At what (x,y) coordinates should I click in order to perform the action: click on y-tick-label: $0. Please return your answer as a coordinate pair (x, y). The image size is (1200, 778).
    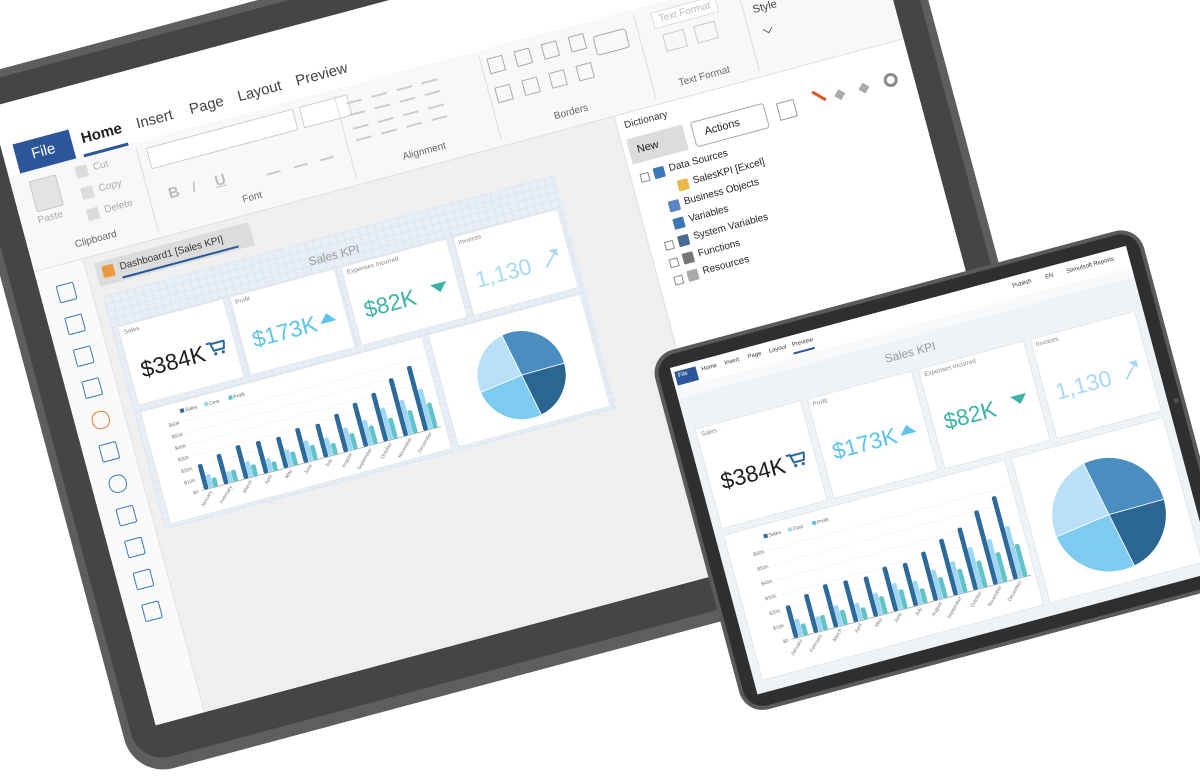
    Looking at the image, I should click on (786, 641).